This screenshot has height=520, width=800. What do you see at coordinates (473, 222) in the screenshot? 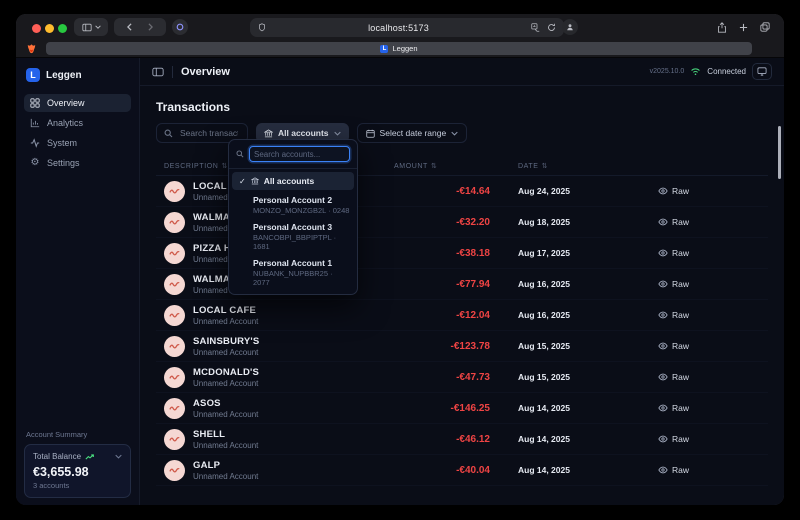
I see `transaction-amount: -€32.20` at bounding box center [473, 222].